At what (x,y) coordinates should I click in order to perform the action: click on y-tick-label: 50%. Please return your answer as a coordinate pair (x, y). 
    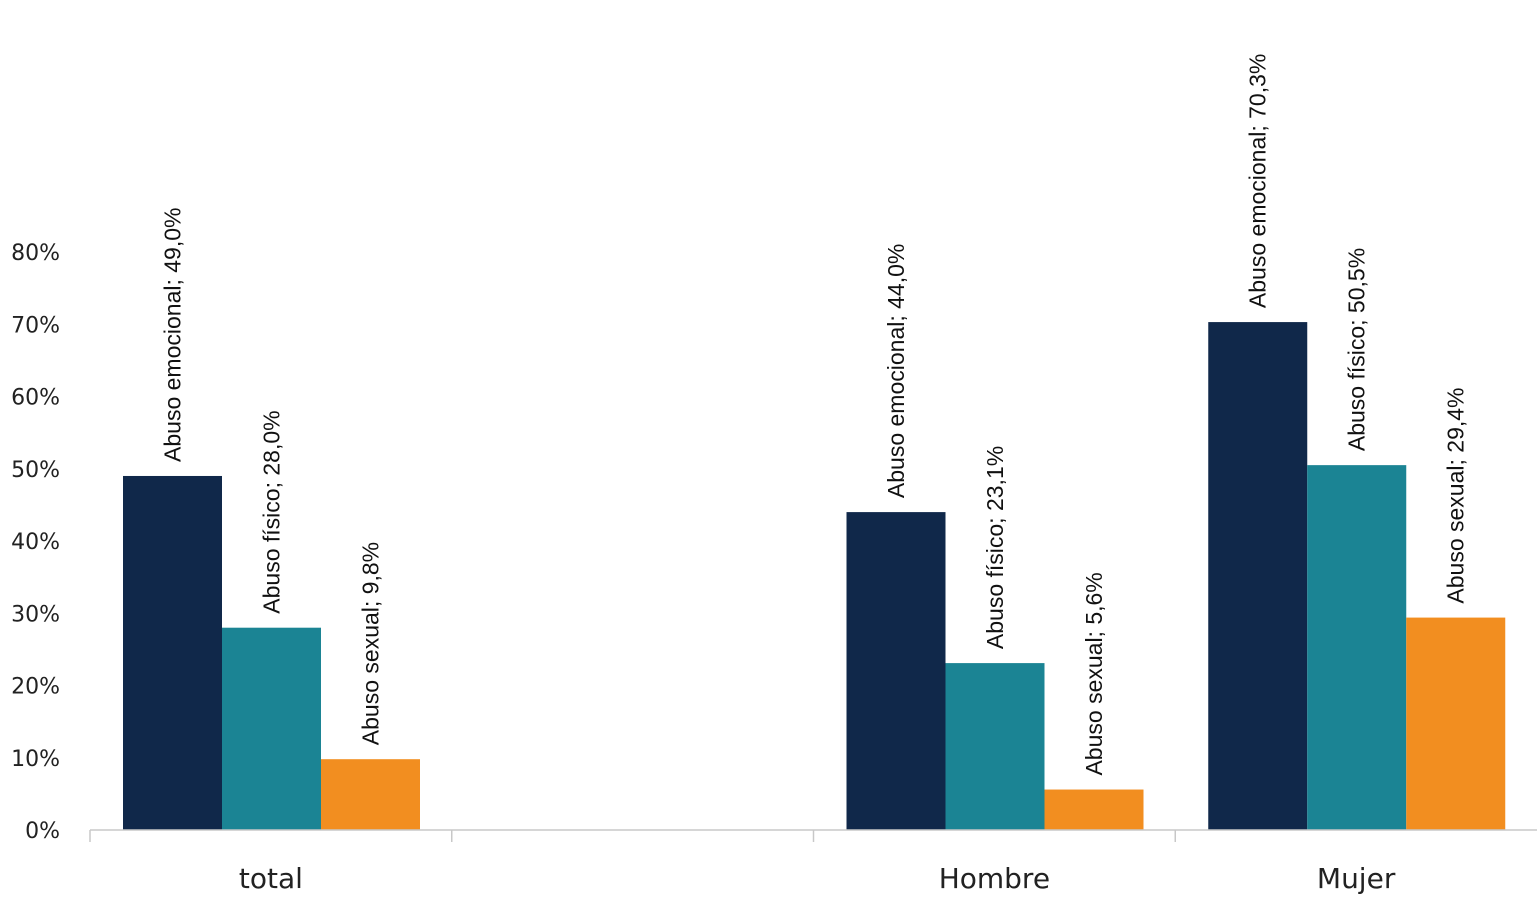
    Looking at the image, I should click on (35, 470).